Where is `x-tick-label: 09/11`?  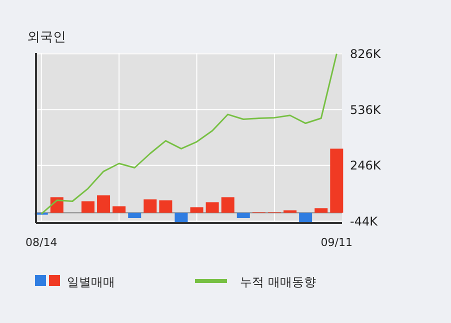
x-tick-label: 09/11 is located at coordinates (336, 242).